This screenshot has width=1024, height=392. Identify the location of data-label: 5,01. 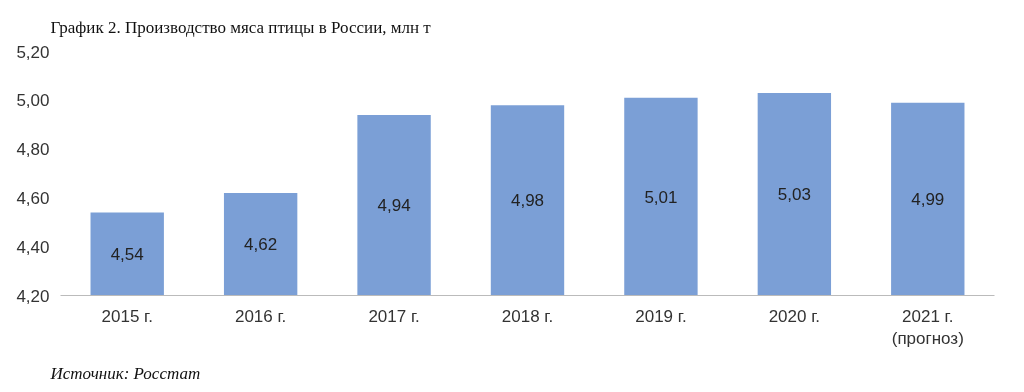
(661, 197).